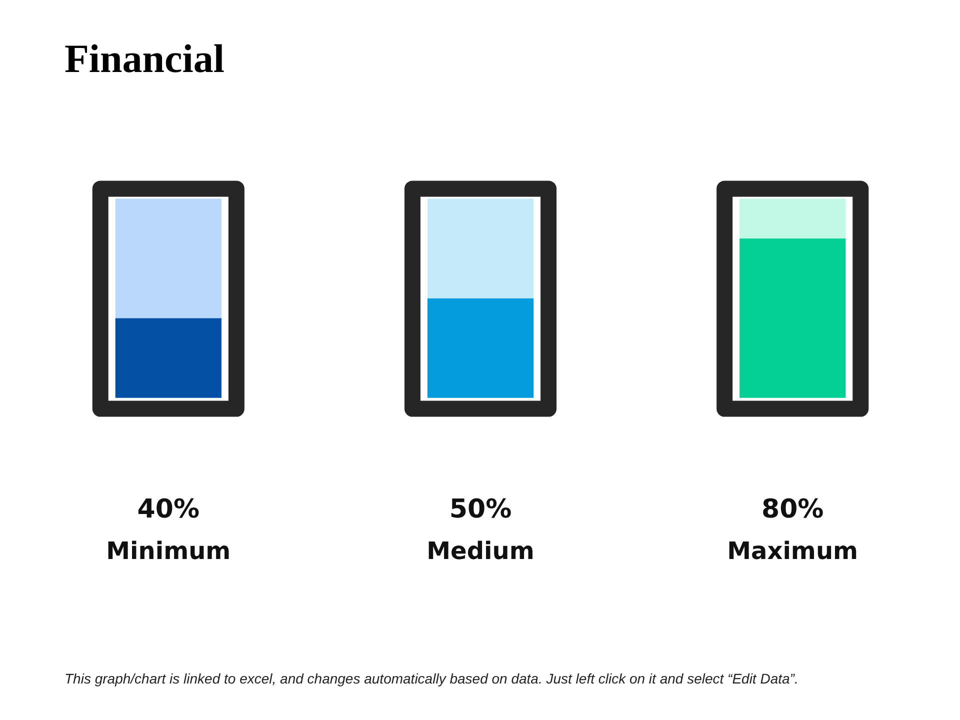 This screenshot has width=960, height=720. I want to click on data-label: 80%, so click(792, 509).